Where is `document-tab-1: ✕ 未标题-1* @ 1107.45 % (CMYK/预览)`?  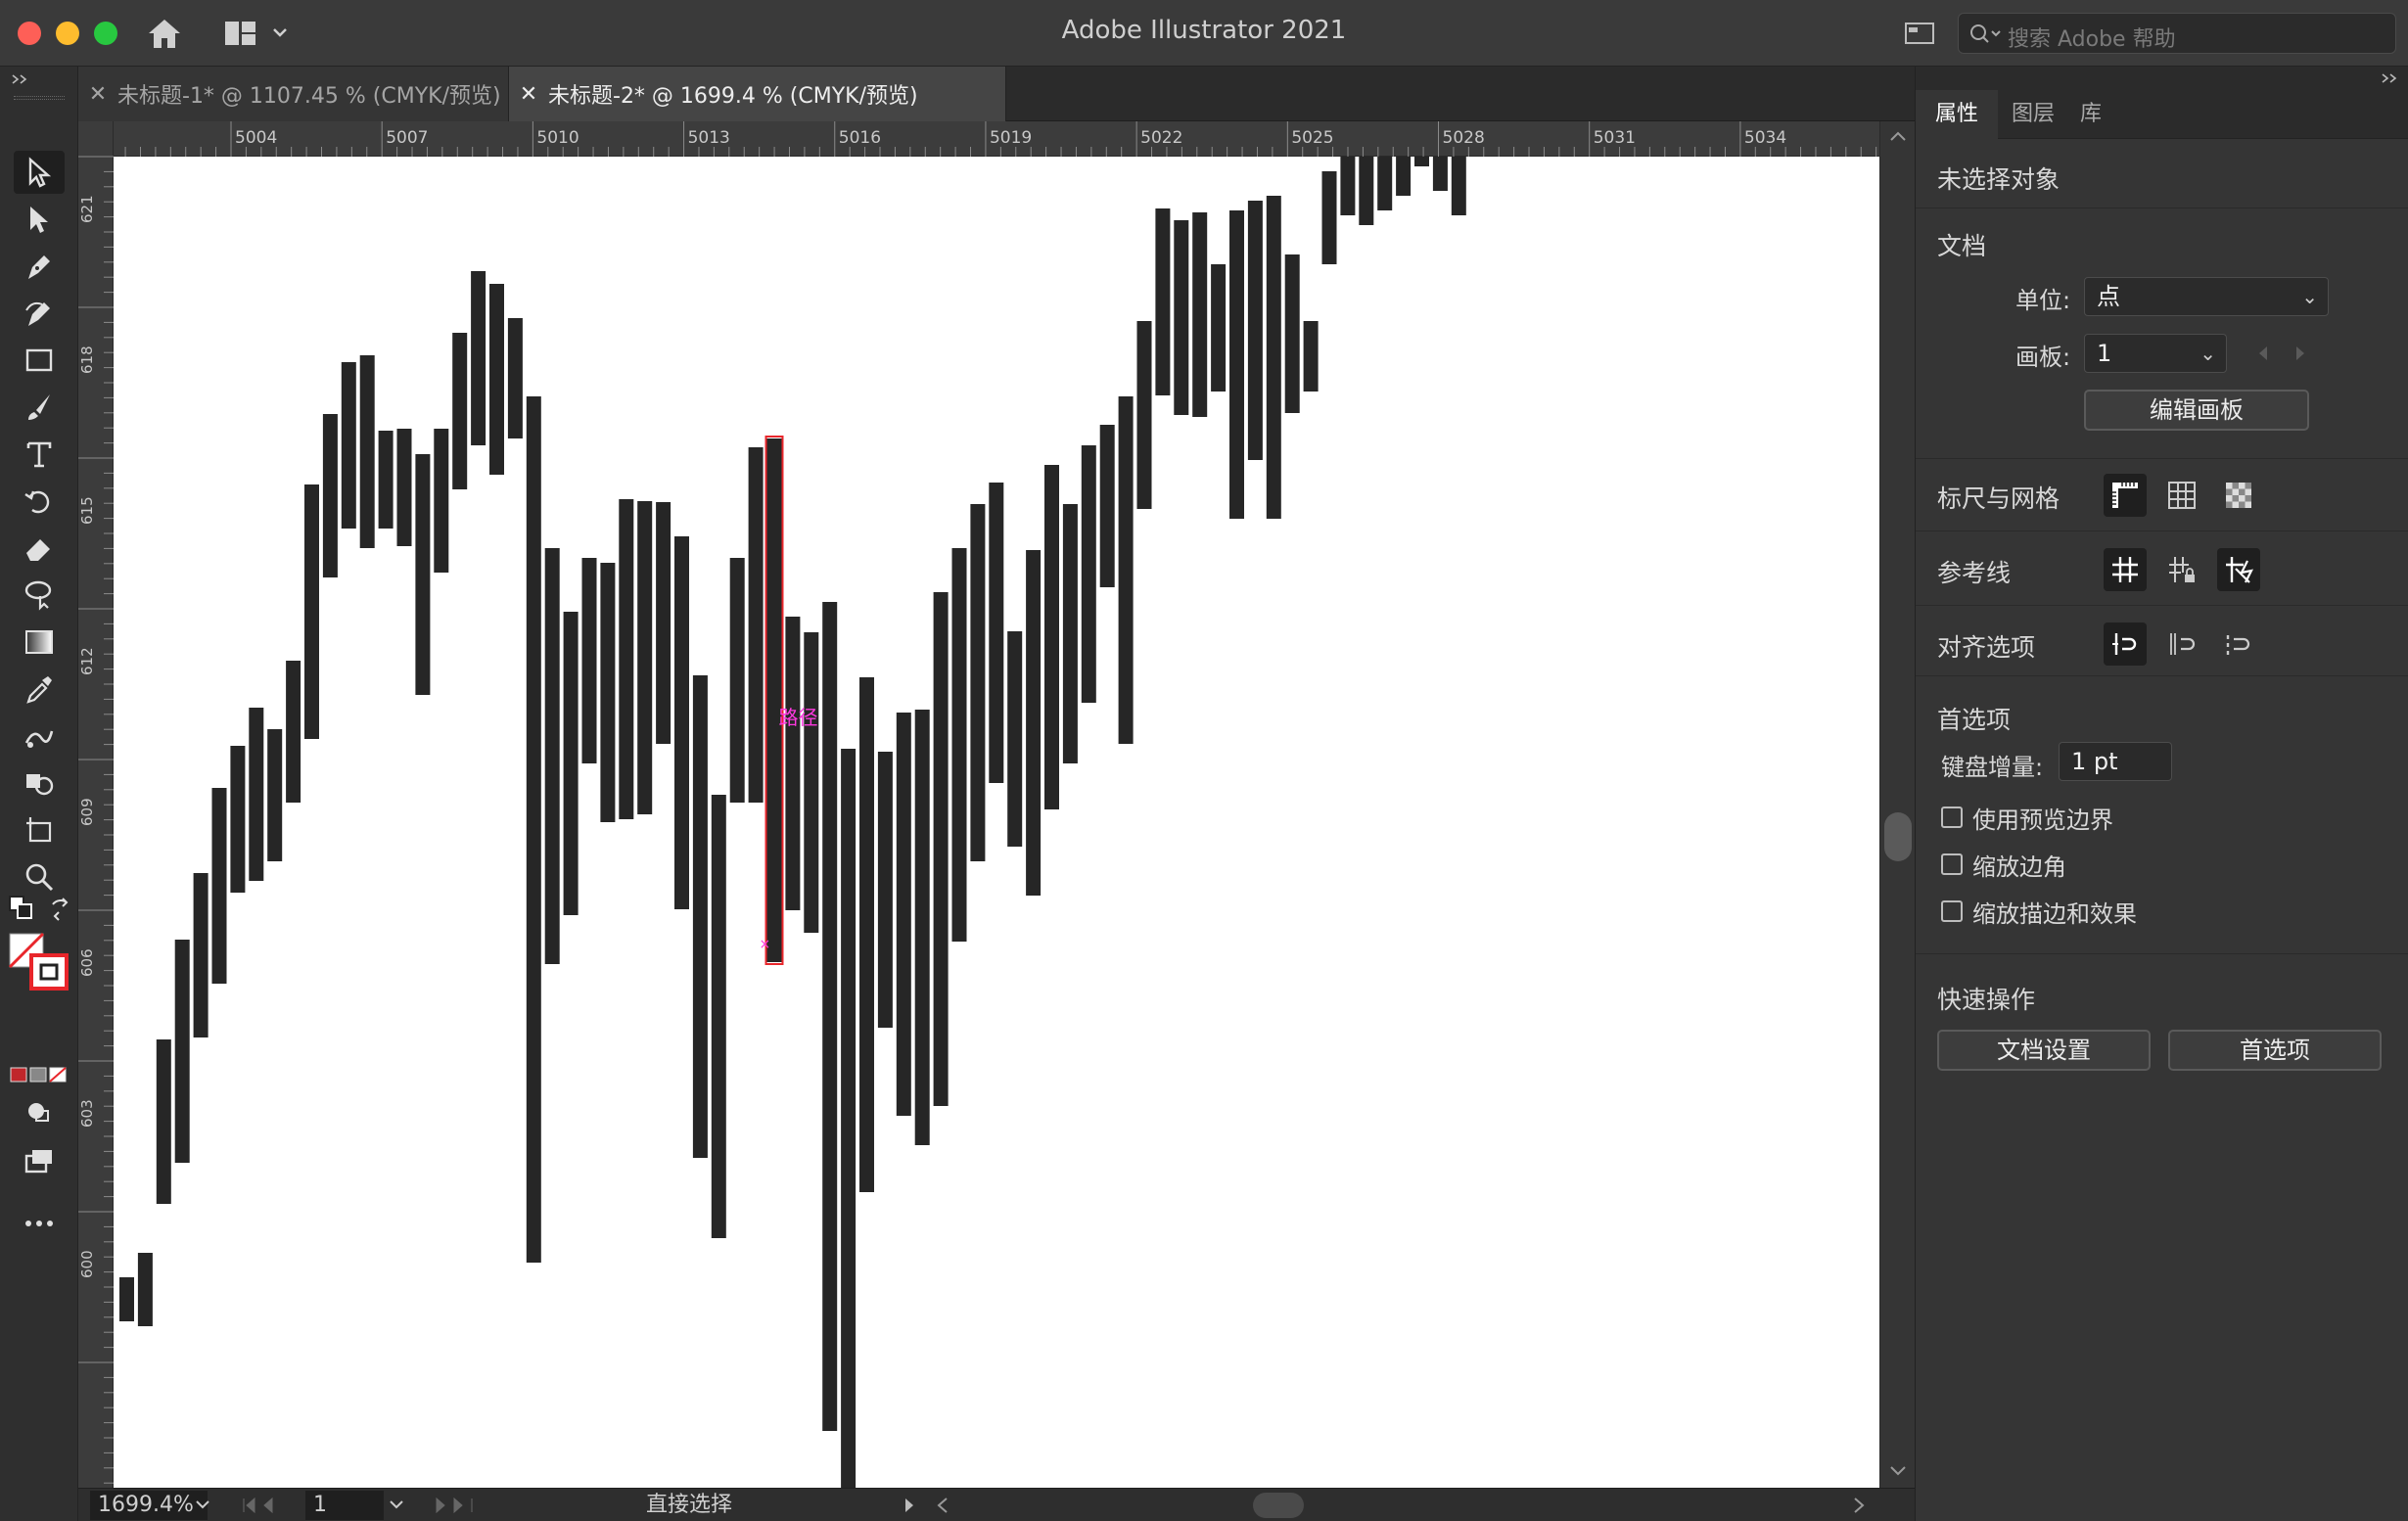
document-tab-1: ✕ 未标题-1* @ 1107.45 % (CMYK/预览) is located at coordinates (293, 94).